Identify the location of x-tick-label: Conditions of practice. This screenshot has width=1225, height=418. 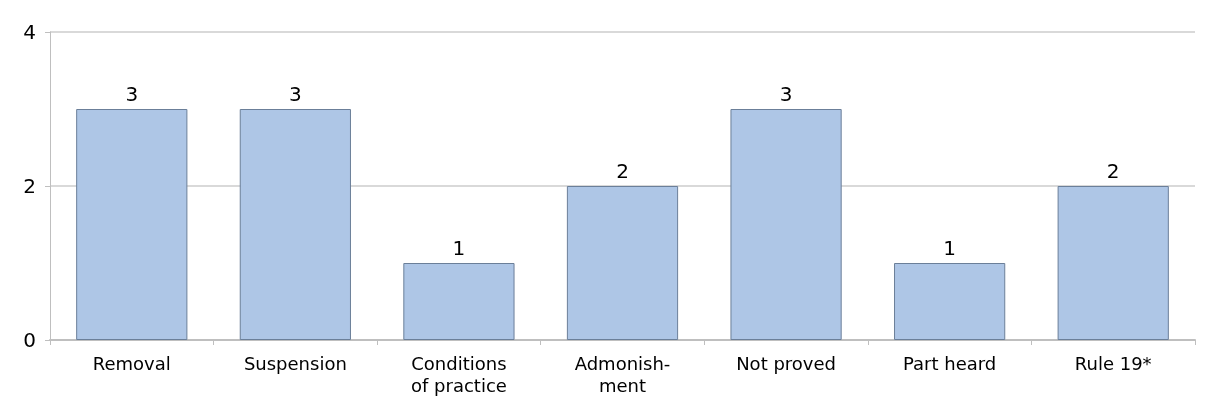
(459, 374).